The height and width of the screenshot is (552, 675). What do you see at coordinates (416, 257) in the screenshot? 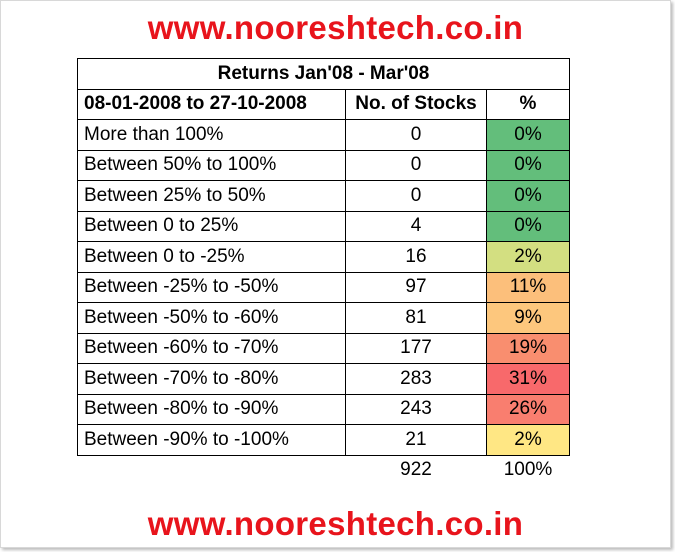
I see `cell: 16` at bounding box center [416, 257].